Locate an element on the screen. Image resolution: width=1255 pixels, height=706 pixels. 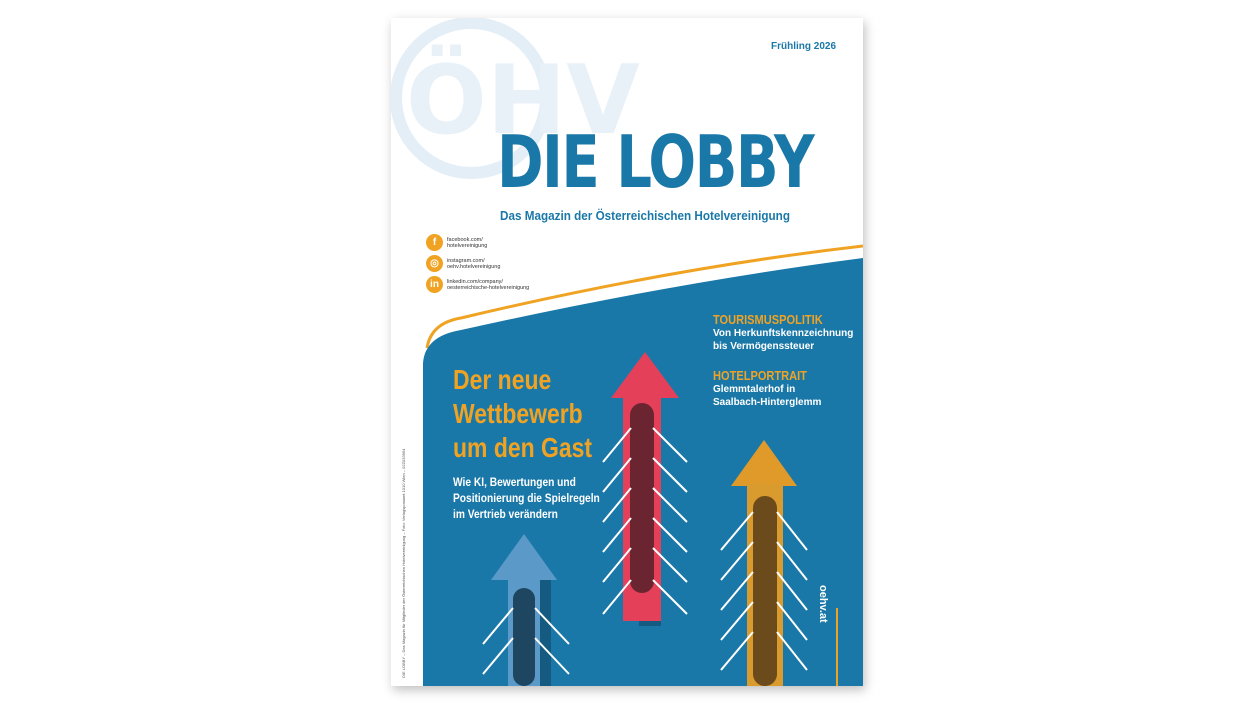
social-line: oesterreichische-hotelvereinigung is located at coordinates (488, 287).